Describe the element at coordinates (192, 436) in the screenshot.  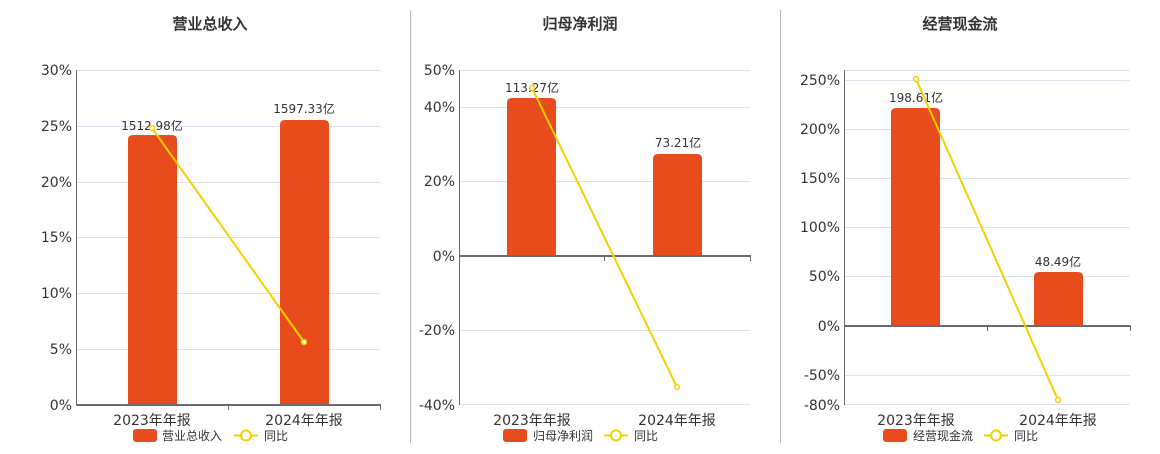
I see `svg-text: 营业总收入` at that location.